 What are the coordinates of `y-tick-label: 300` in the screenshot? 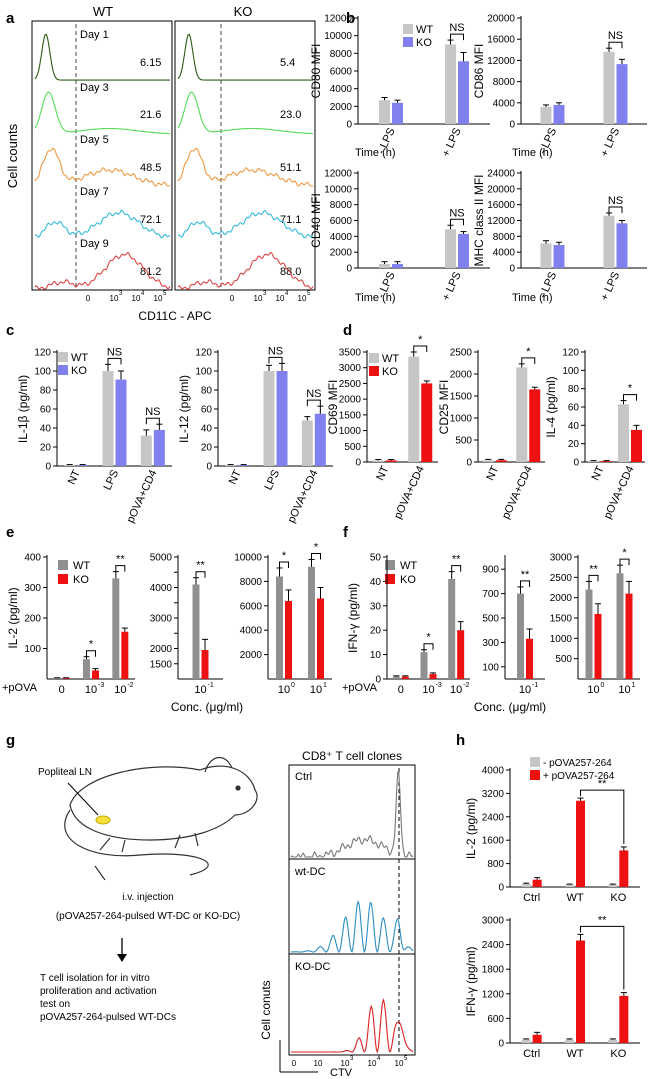 It's located at (490, 643).